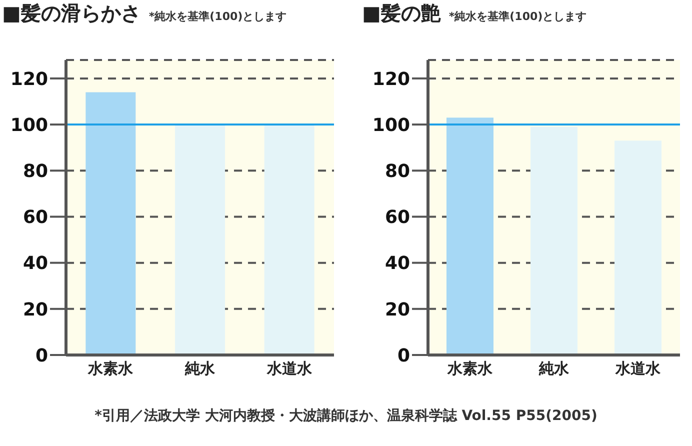  I want to click on chart-title: ■髪の滑らかさ, so click(71, 13).